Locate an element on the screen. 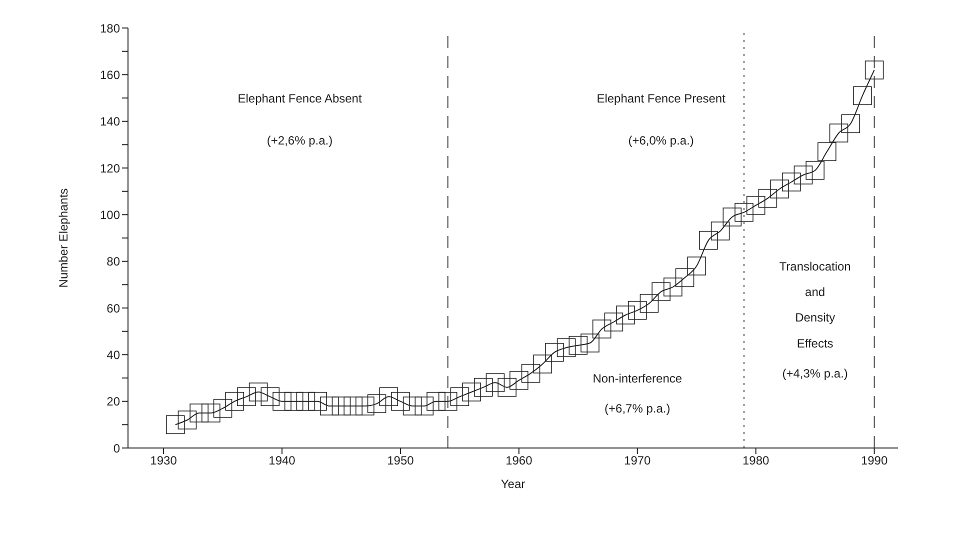  y-tick-label: 60 is located at coordinates (113, 308).